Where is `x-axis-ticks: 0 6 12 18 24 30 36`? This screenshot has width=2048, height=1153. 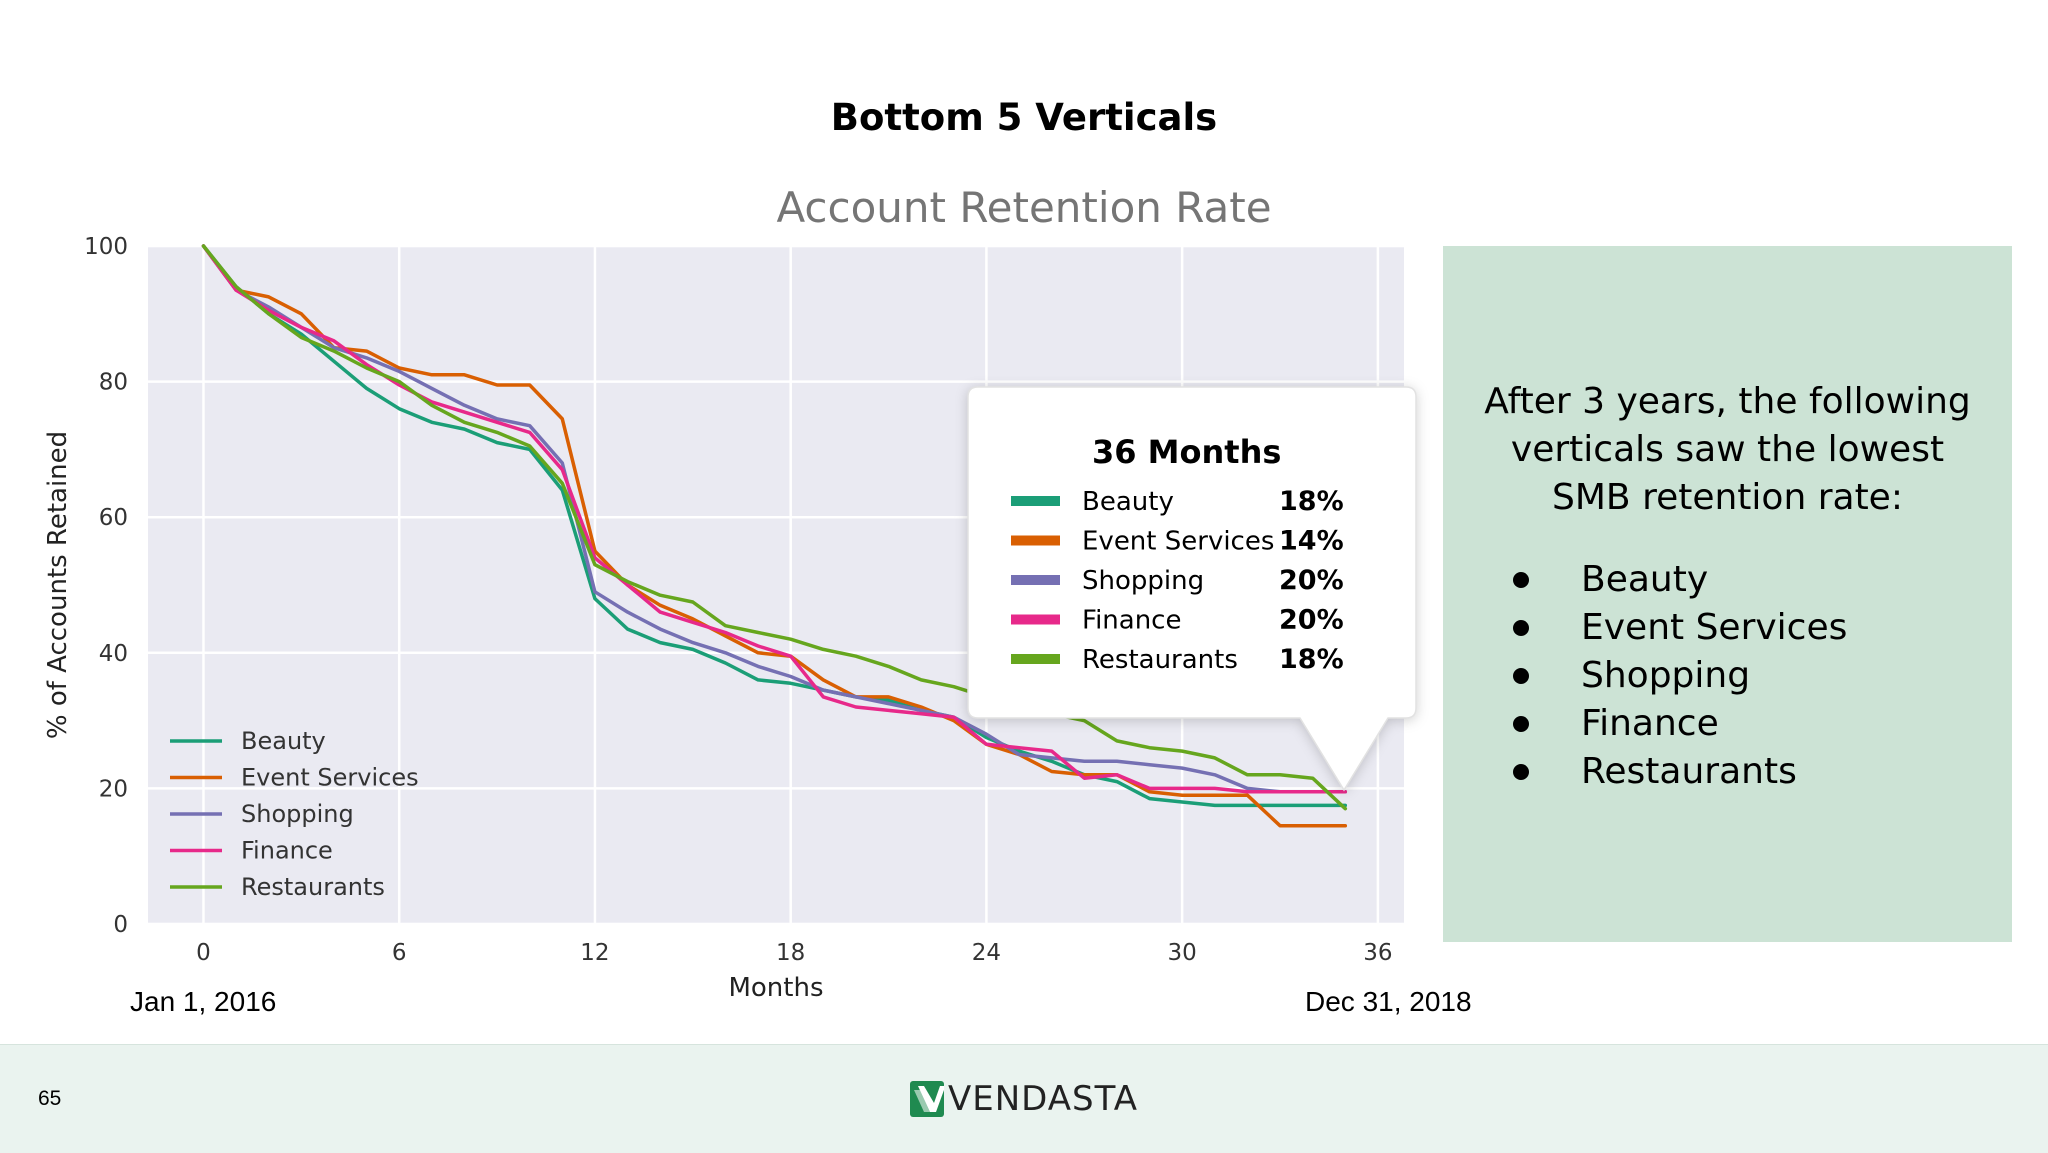 x-axis-ticks: 0 6 12 18 24 30 36 is located at coordinates (794, 953).